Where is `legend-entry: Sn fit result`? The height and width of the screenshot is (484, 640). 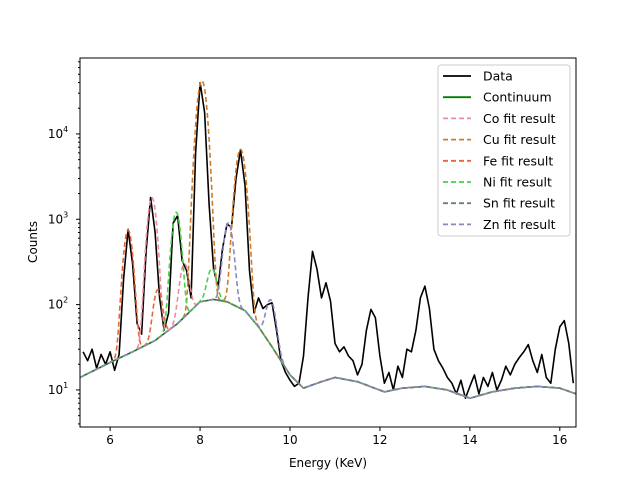 legend-entry: Sn fit result is located at coordinates (499, 203).